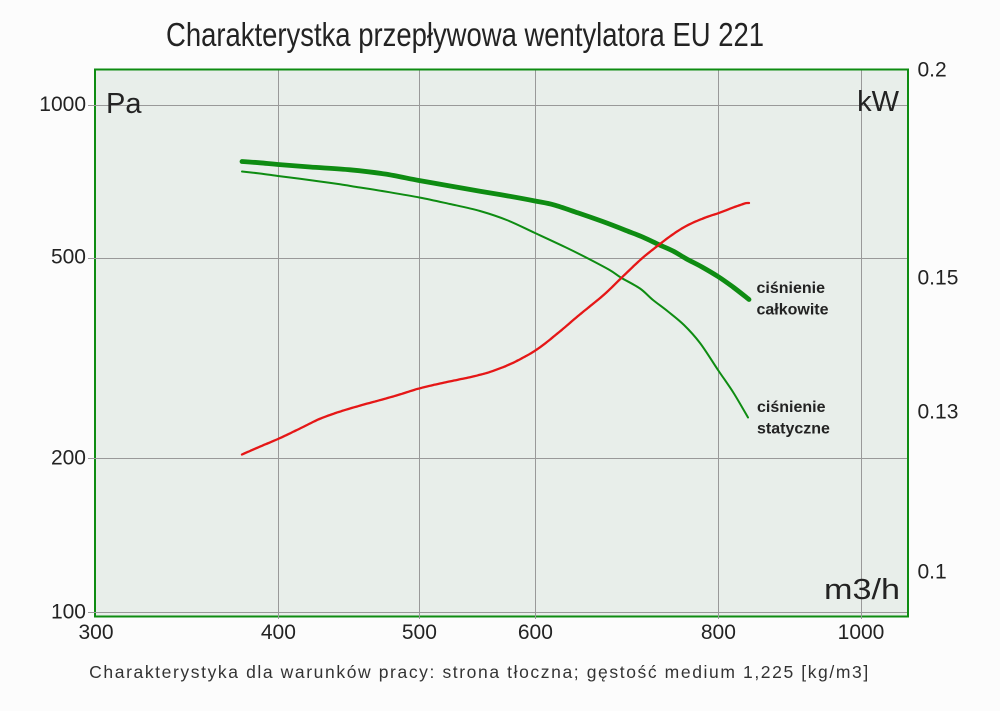 The width and height of the screenshot is (1000, 711). Describe the element at coordinates (878, 102) in the screenshot. I see `svg-text: kW` at that location.